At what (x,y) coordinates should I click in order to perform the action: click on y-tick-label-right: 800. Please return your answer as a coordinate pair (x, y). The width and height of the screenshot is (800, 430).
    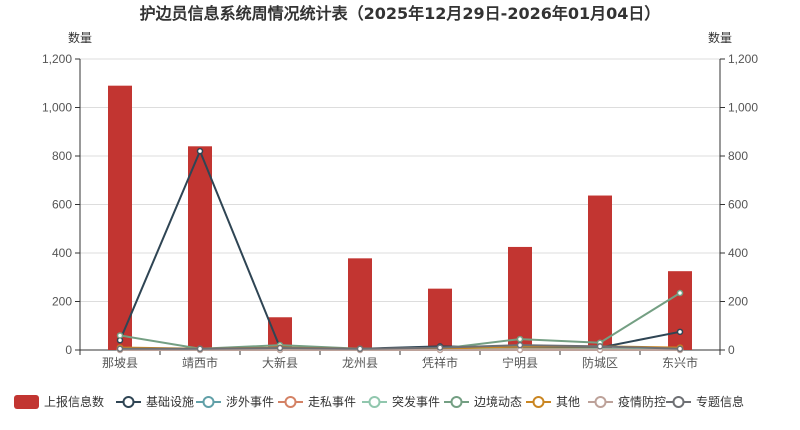
    Looking at the image, I should click on (738, 156).